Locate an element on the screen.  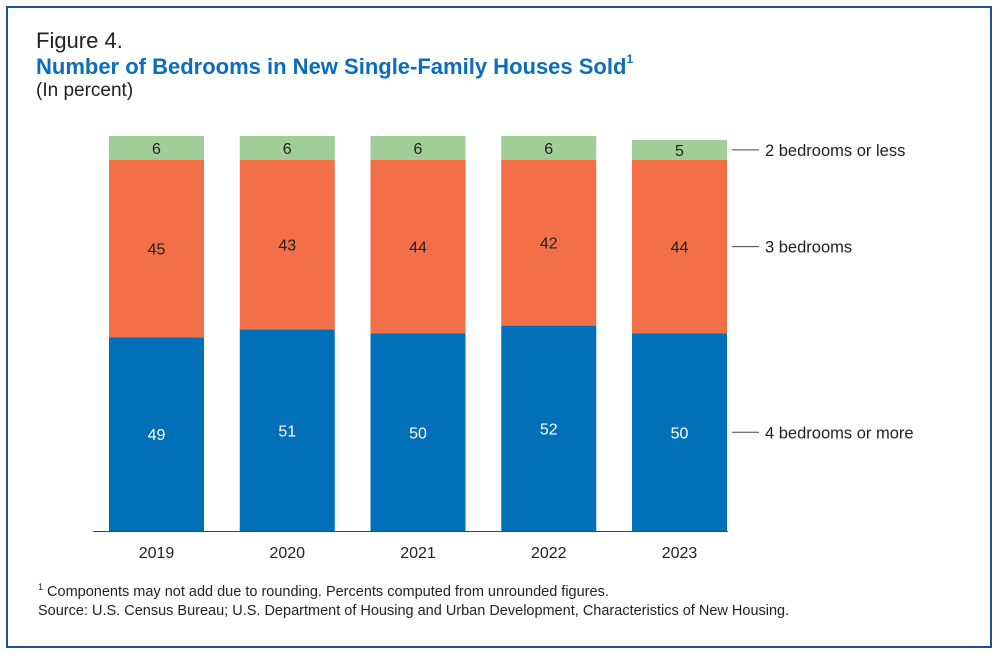
title-footnote-marker: 1 is located at coordinates (630, 59).